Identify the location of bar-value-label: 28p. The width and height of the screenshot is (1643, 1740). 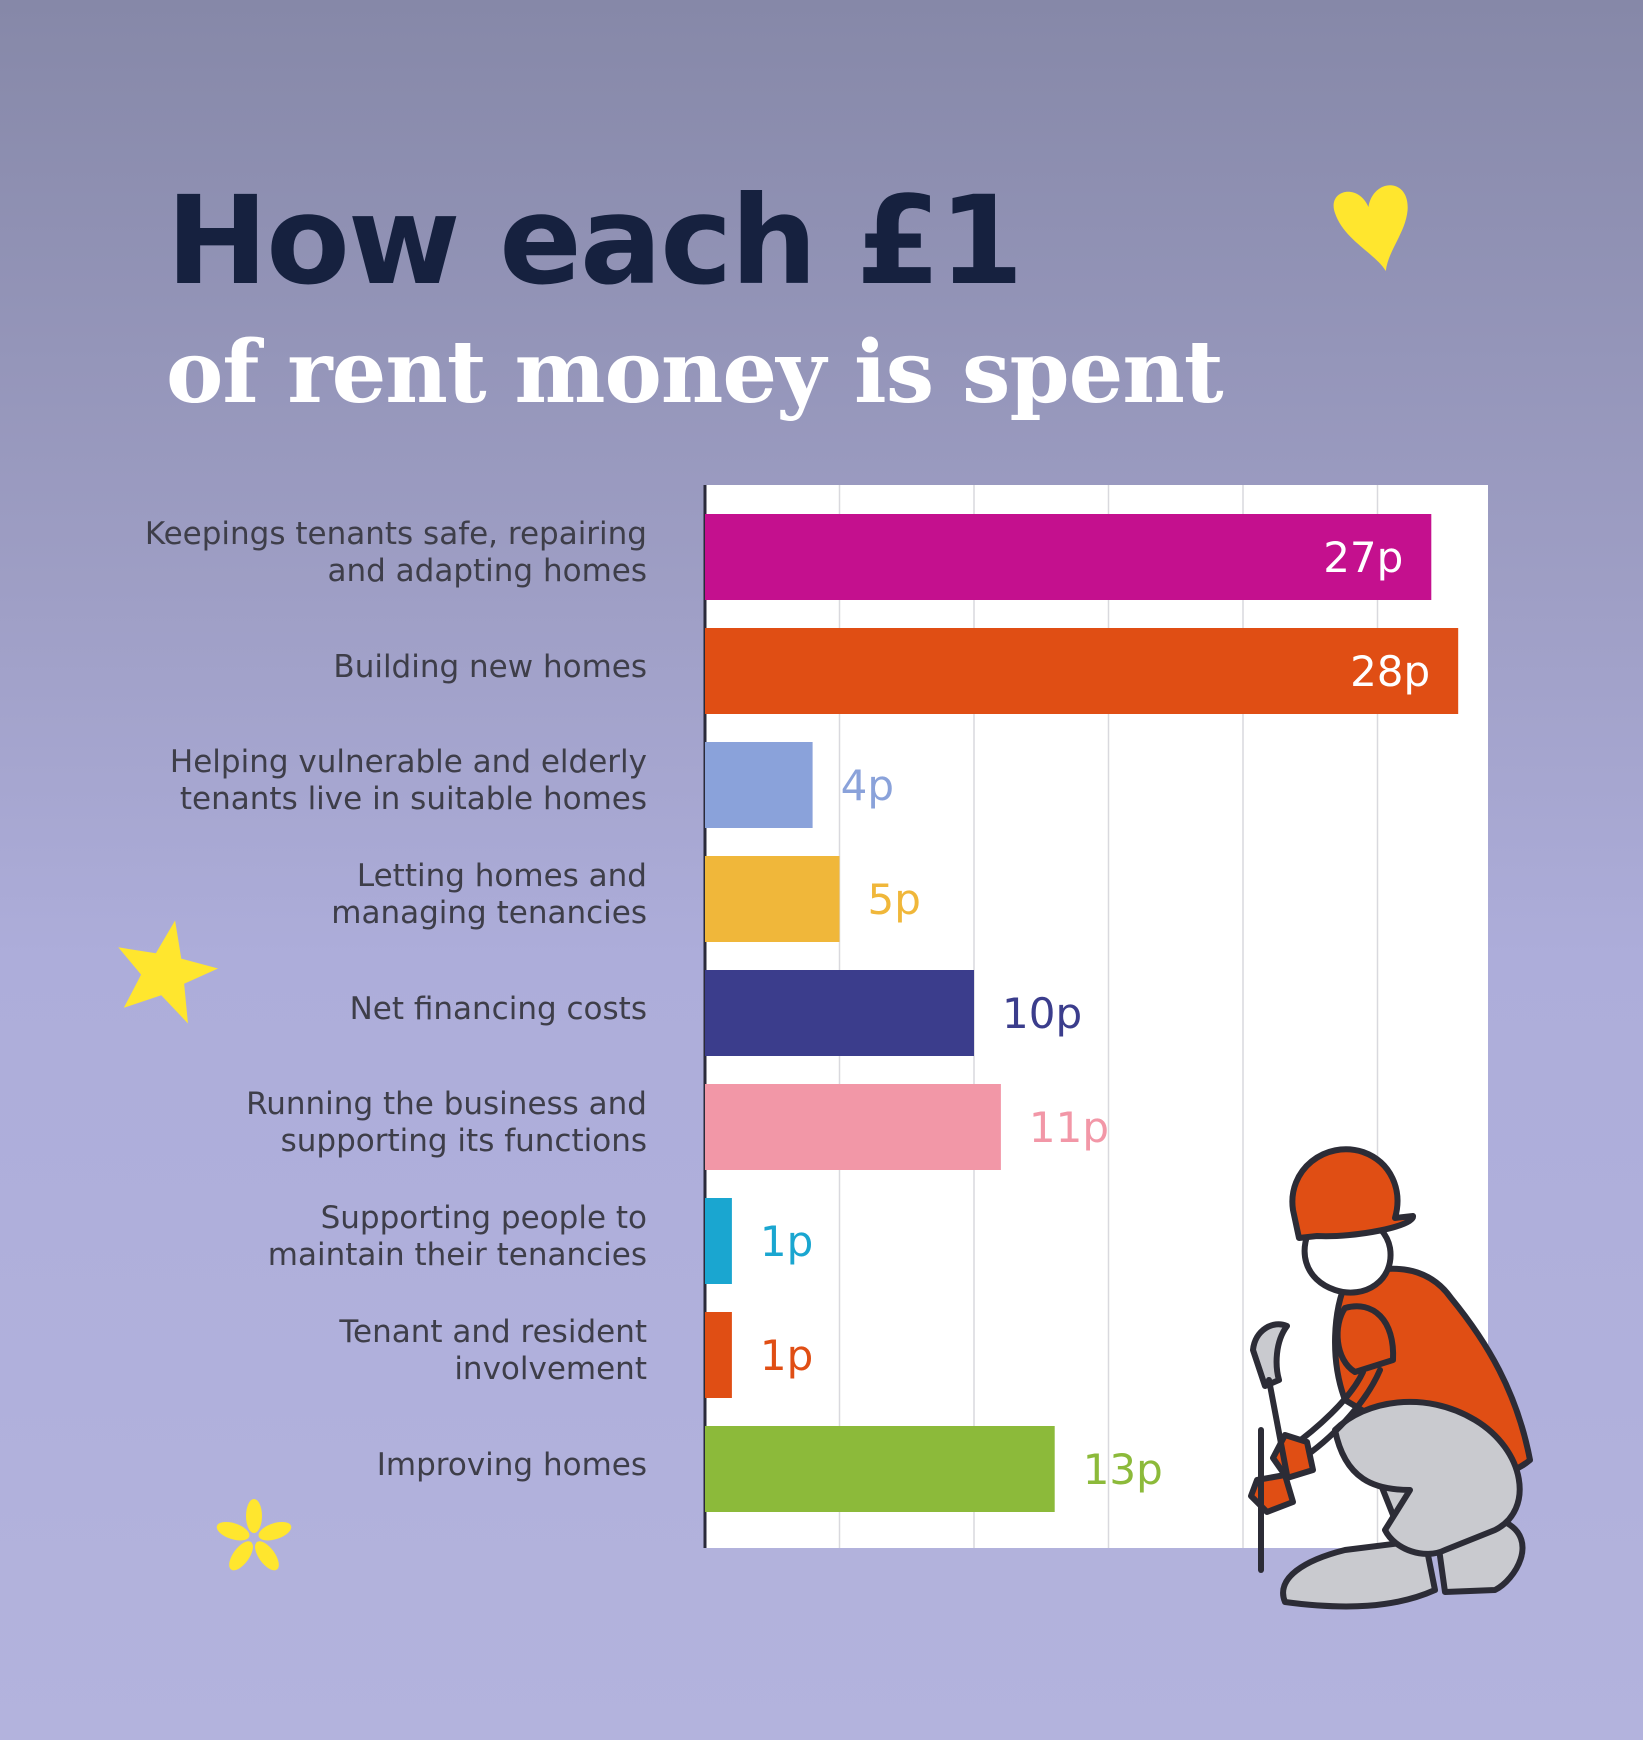
(1390, 671).